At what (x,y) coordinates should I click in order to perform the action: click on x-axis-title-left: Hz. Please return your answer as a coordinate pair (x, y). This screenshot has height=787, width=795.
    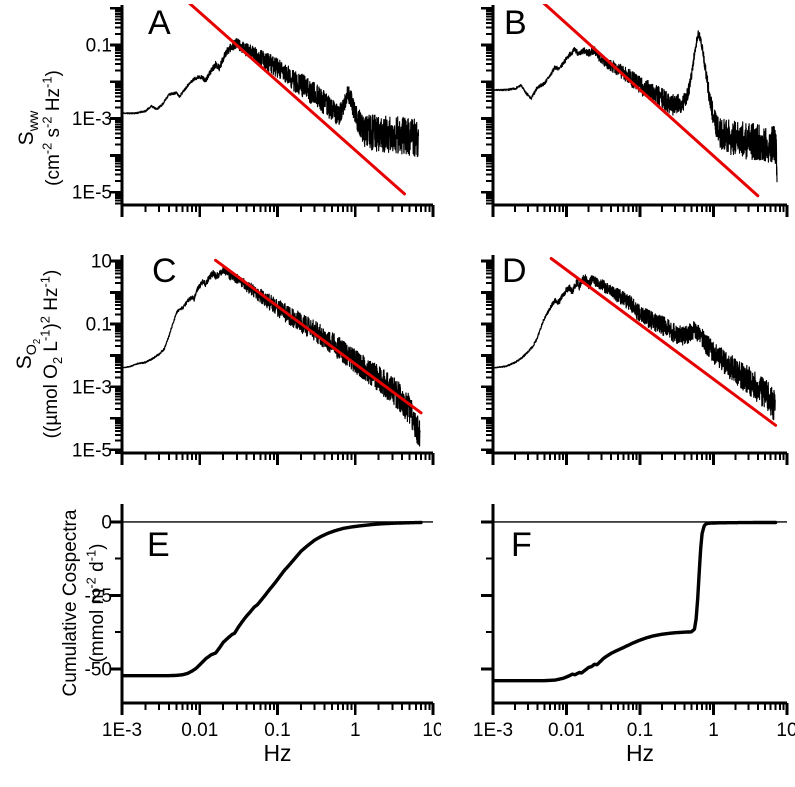
    Looking at the image, I should click on (277, 753).